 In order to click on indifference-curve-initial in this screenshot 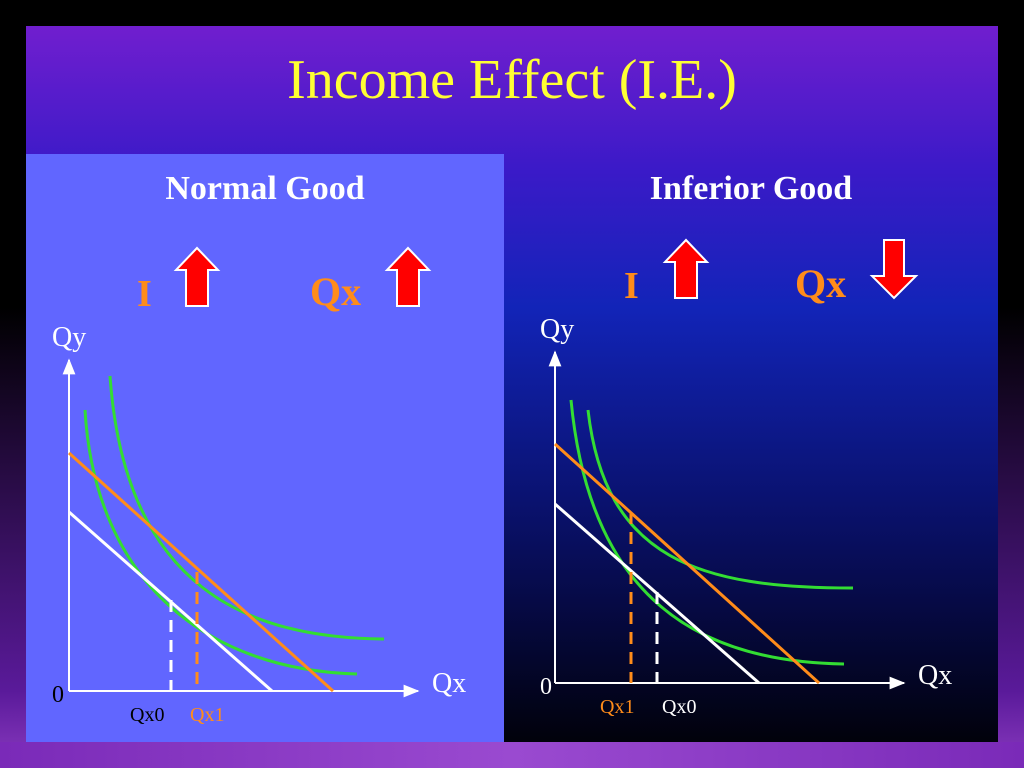, I will do `click(707, 532)`.